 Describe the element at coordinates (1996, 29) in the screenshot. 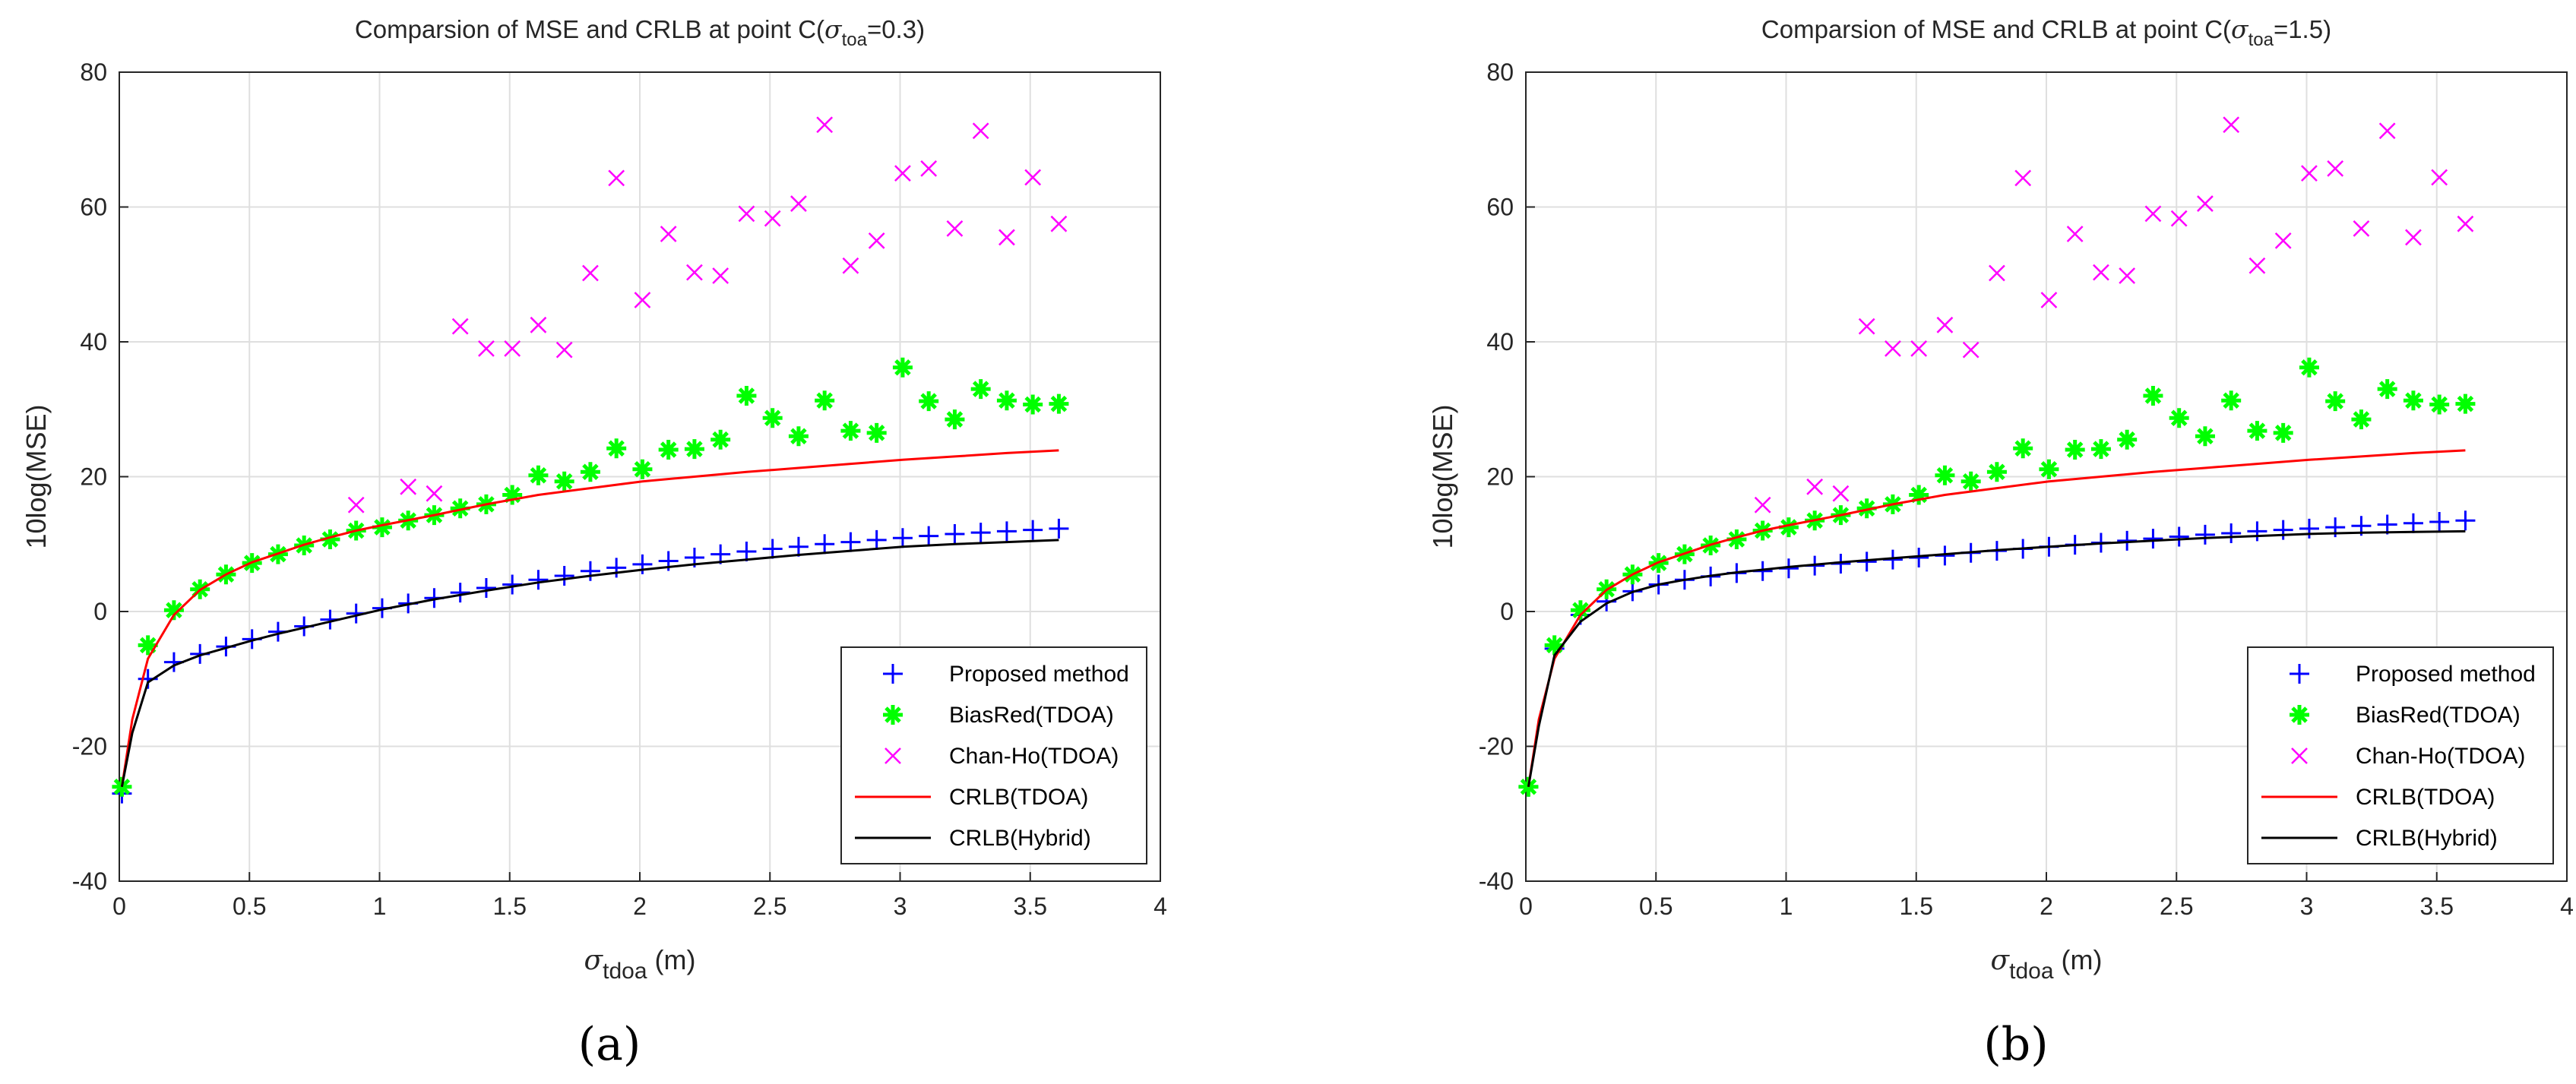

I see `chart-title-prefix: Comparsion of MSE and CRLB at point C(` at that location.